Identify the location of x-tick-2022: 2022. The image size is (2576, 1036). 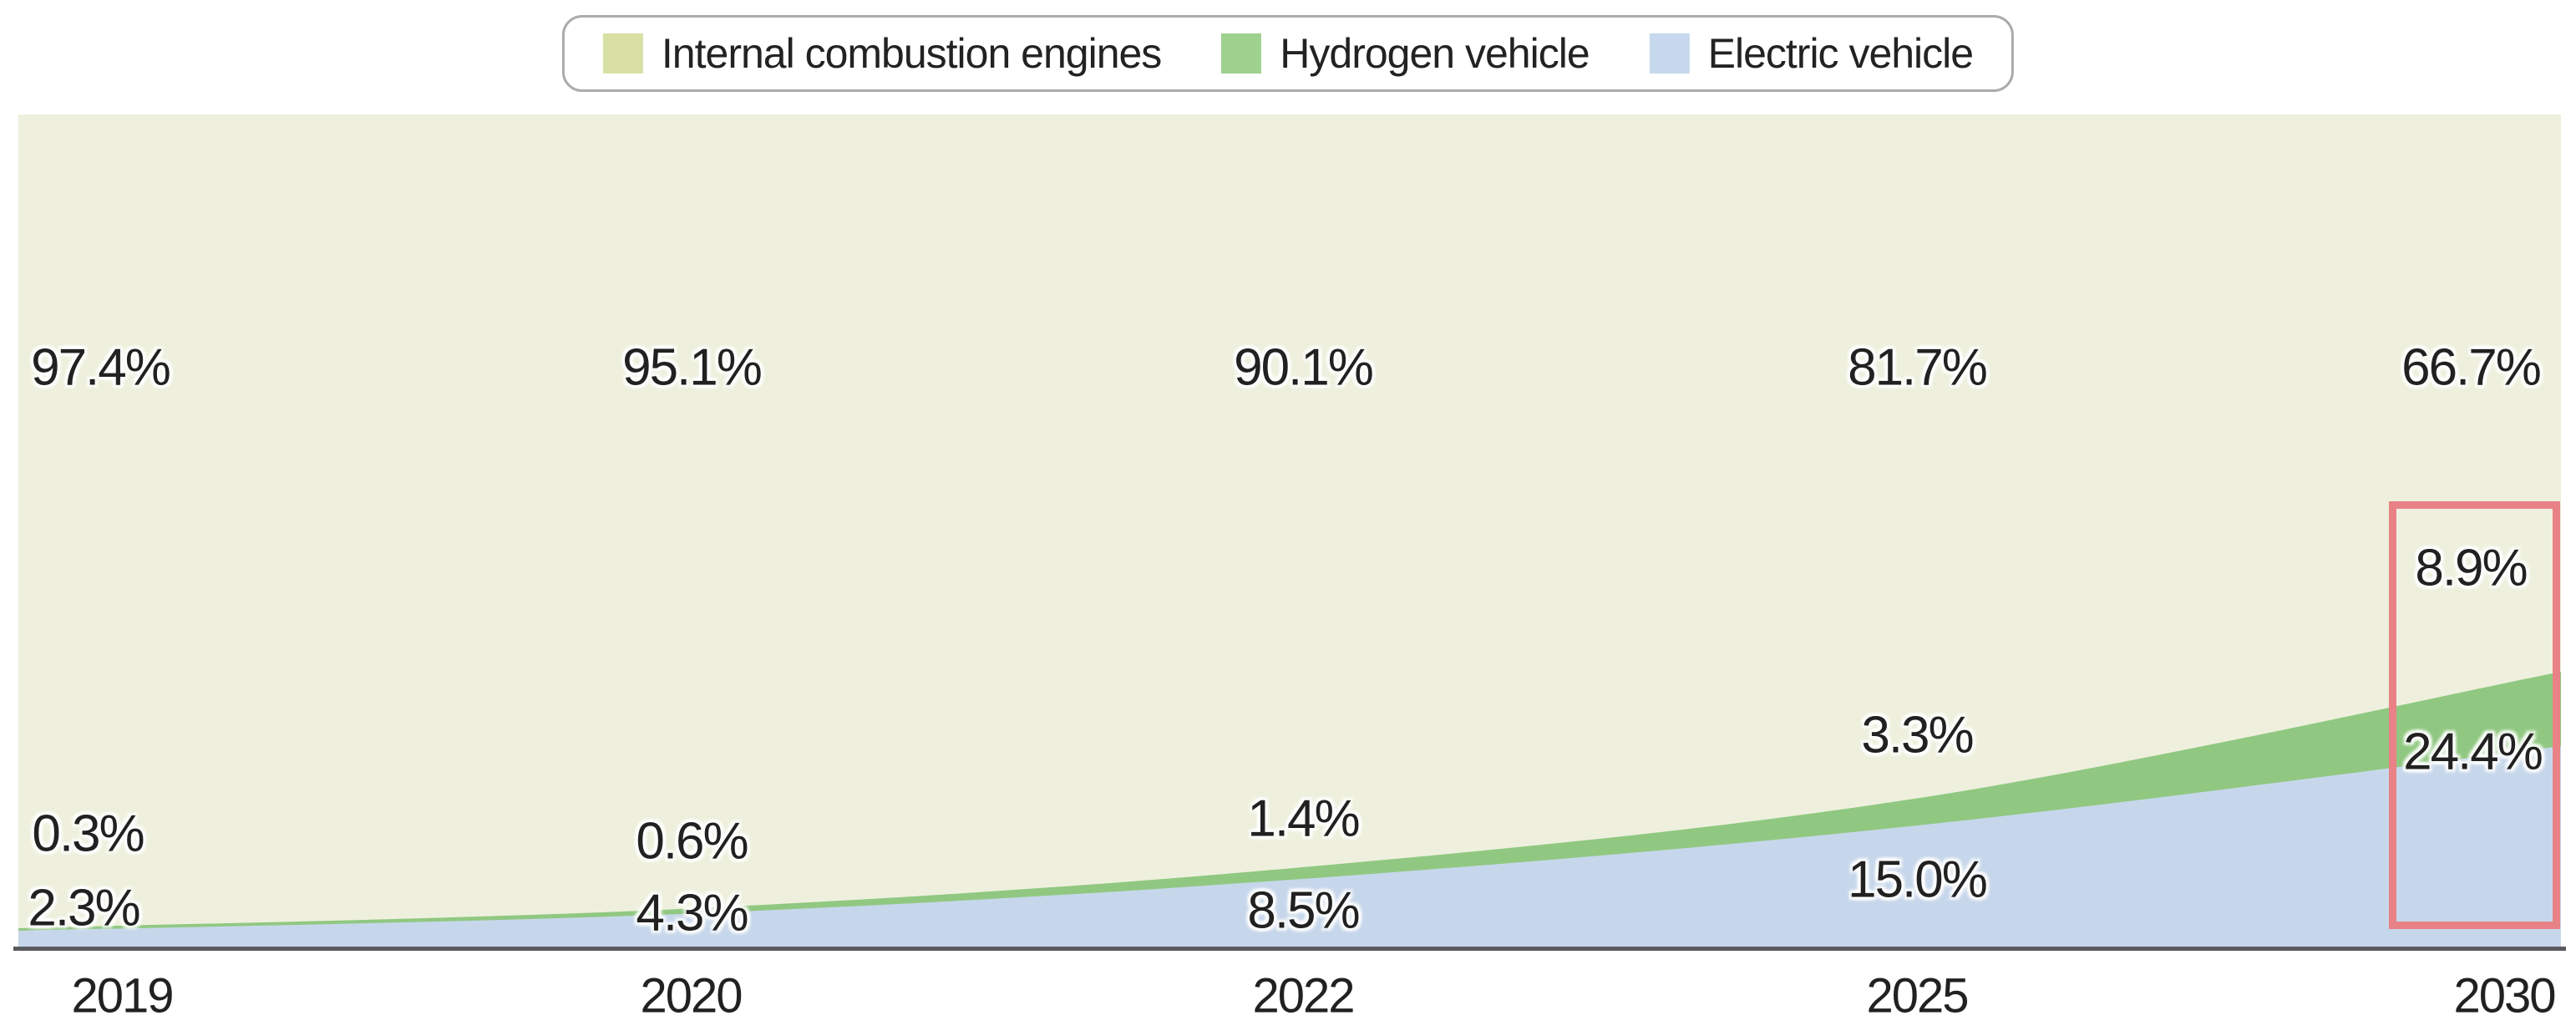
(1303, 995).